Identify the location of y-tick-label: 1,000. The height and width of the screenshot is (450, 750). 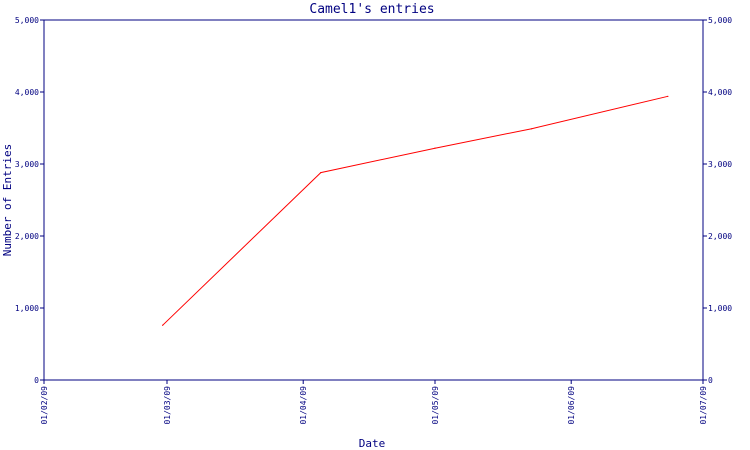
(27, 308).